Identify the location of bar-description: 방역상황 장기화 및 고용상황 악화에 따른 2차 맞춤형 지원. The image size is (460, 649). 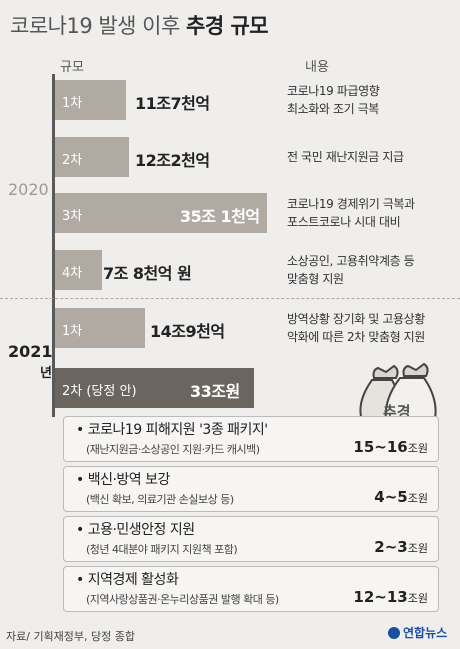
(356, 328).